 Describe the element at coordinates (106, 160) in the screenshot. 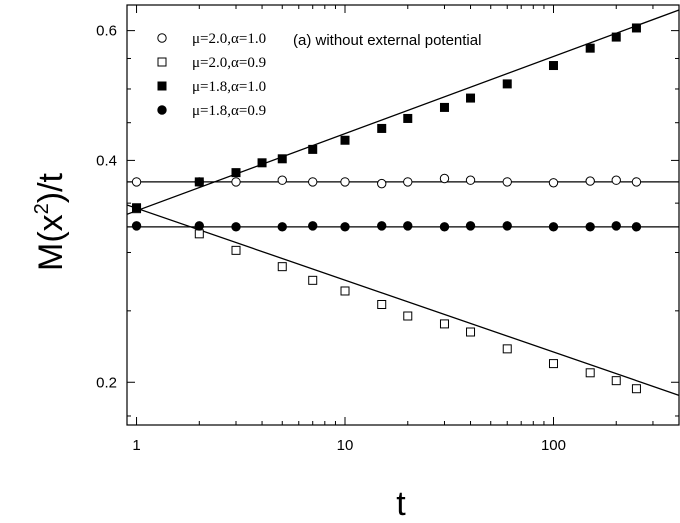

I see `y-tick-label: 0.4` at that location.